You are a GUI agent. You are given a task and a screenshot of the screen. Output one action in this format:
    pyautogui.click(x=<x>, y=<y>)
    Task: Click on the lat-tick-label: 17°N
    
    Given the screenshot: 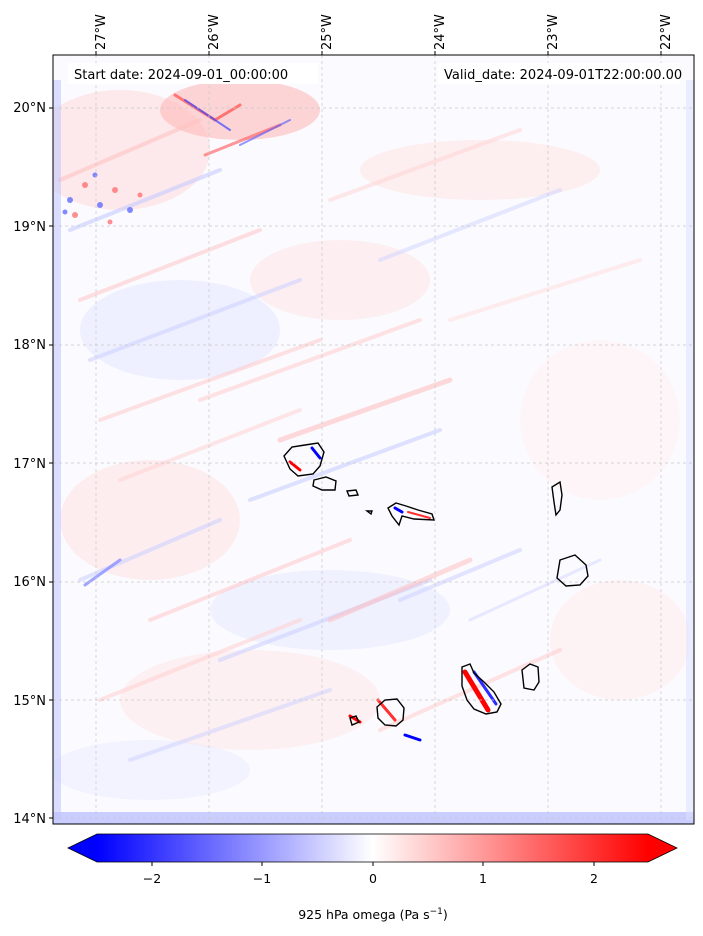 What is the action you would take?
    pyautogui.click(x=29, y=464)
    